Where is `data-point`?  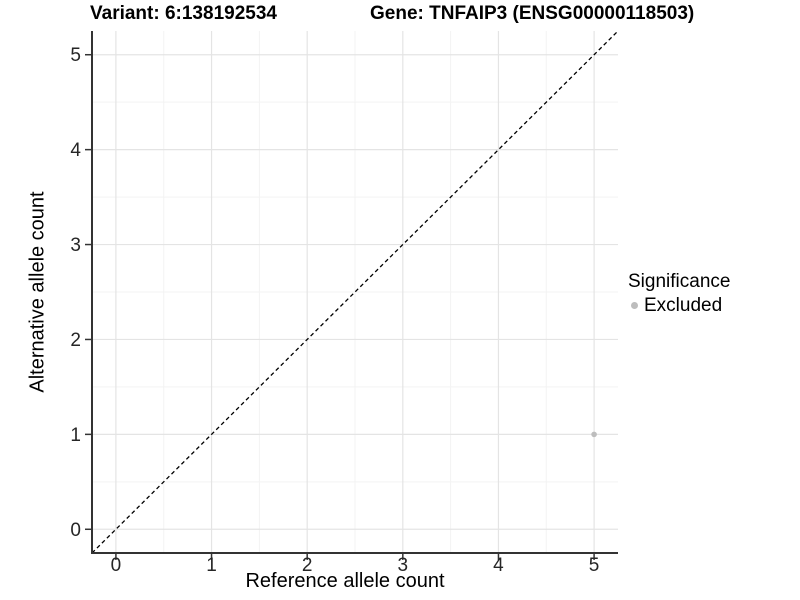
data-point is located at coordinates (594, 434).